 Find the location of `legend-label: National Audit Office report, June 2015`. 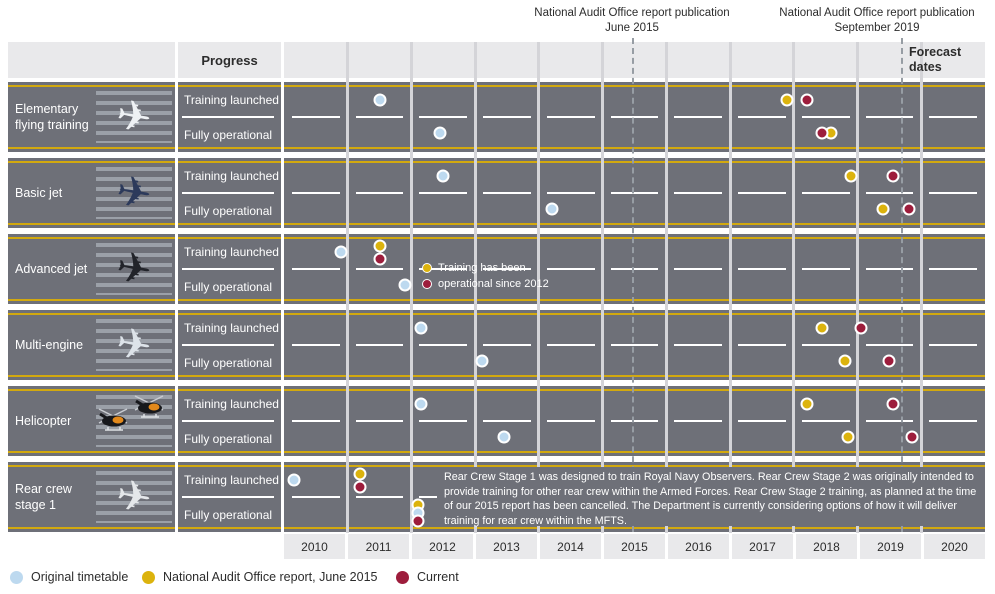

legend-label: National Audit Office report, June 2015 is located at coordinates (270, 577).